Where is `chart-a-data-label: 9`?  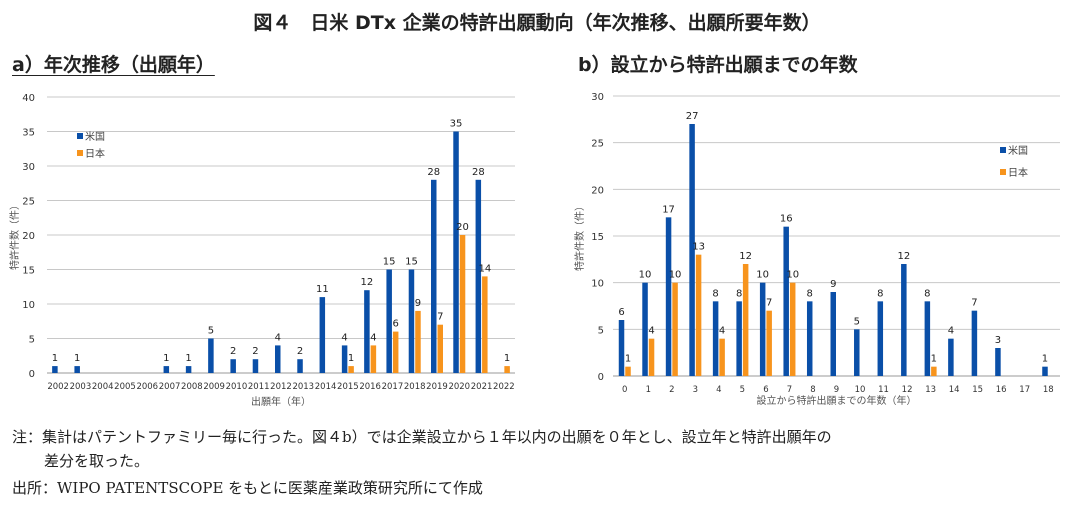 chart-a-data-label: 9 is located at coordinates (418, 303).